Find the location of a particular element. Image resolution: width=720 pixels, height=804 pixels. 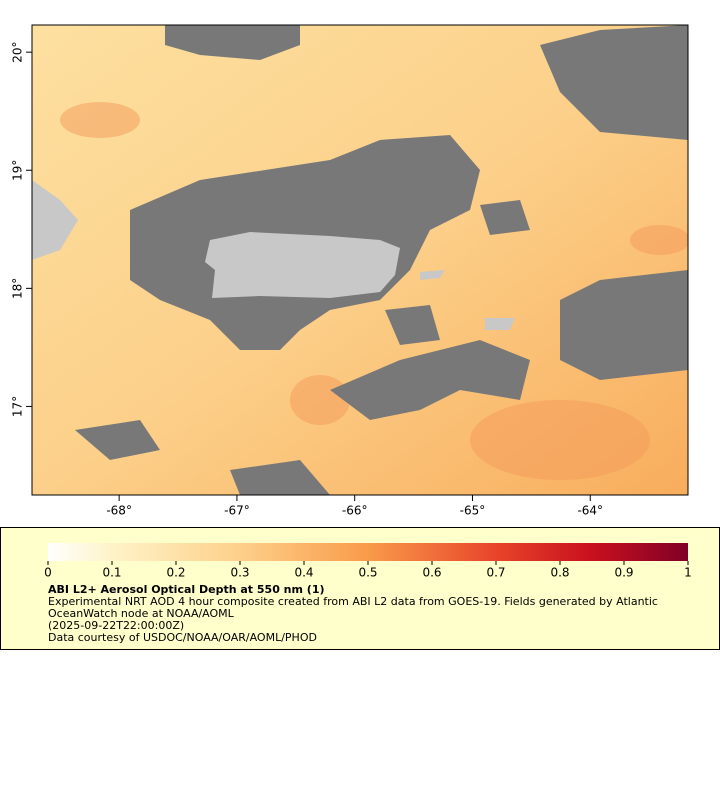

colorbar-tick-label: 0.6 is located at coordinates (431, 573).